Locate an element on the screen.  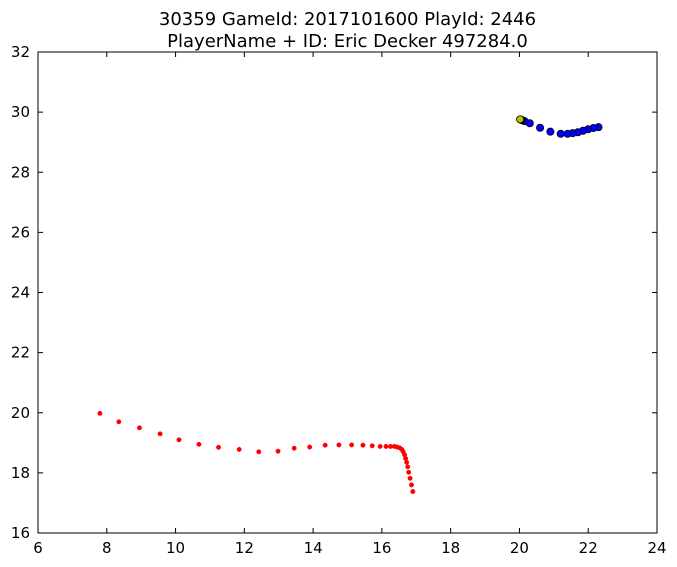
y-tick-label: 22 is located at coordinates (20, 353).